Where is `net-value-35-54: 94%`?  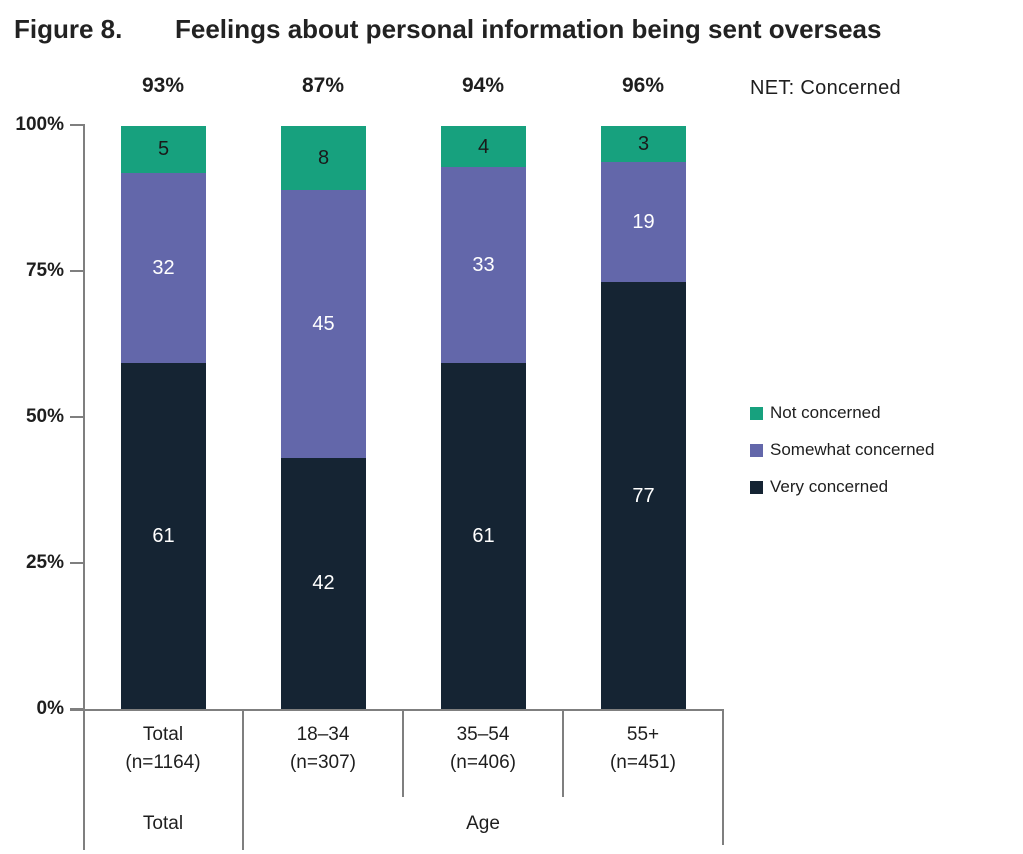 net-value-35-54: 94% is located at coordinates (483, 85).